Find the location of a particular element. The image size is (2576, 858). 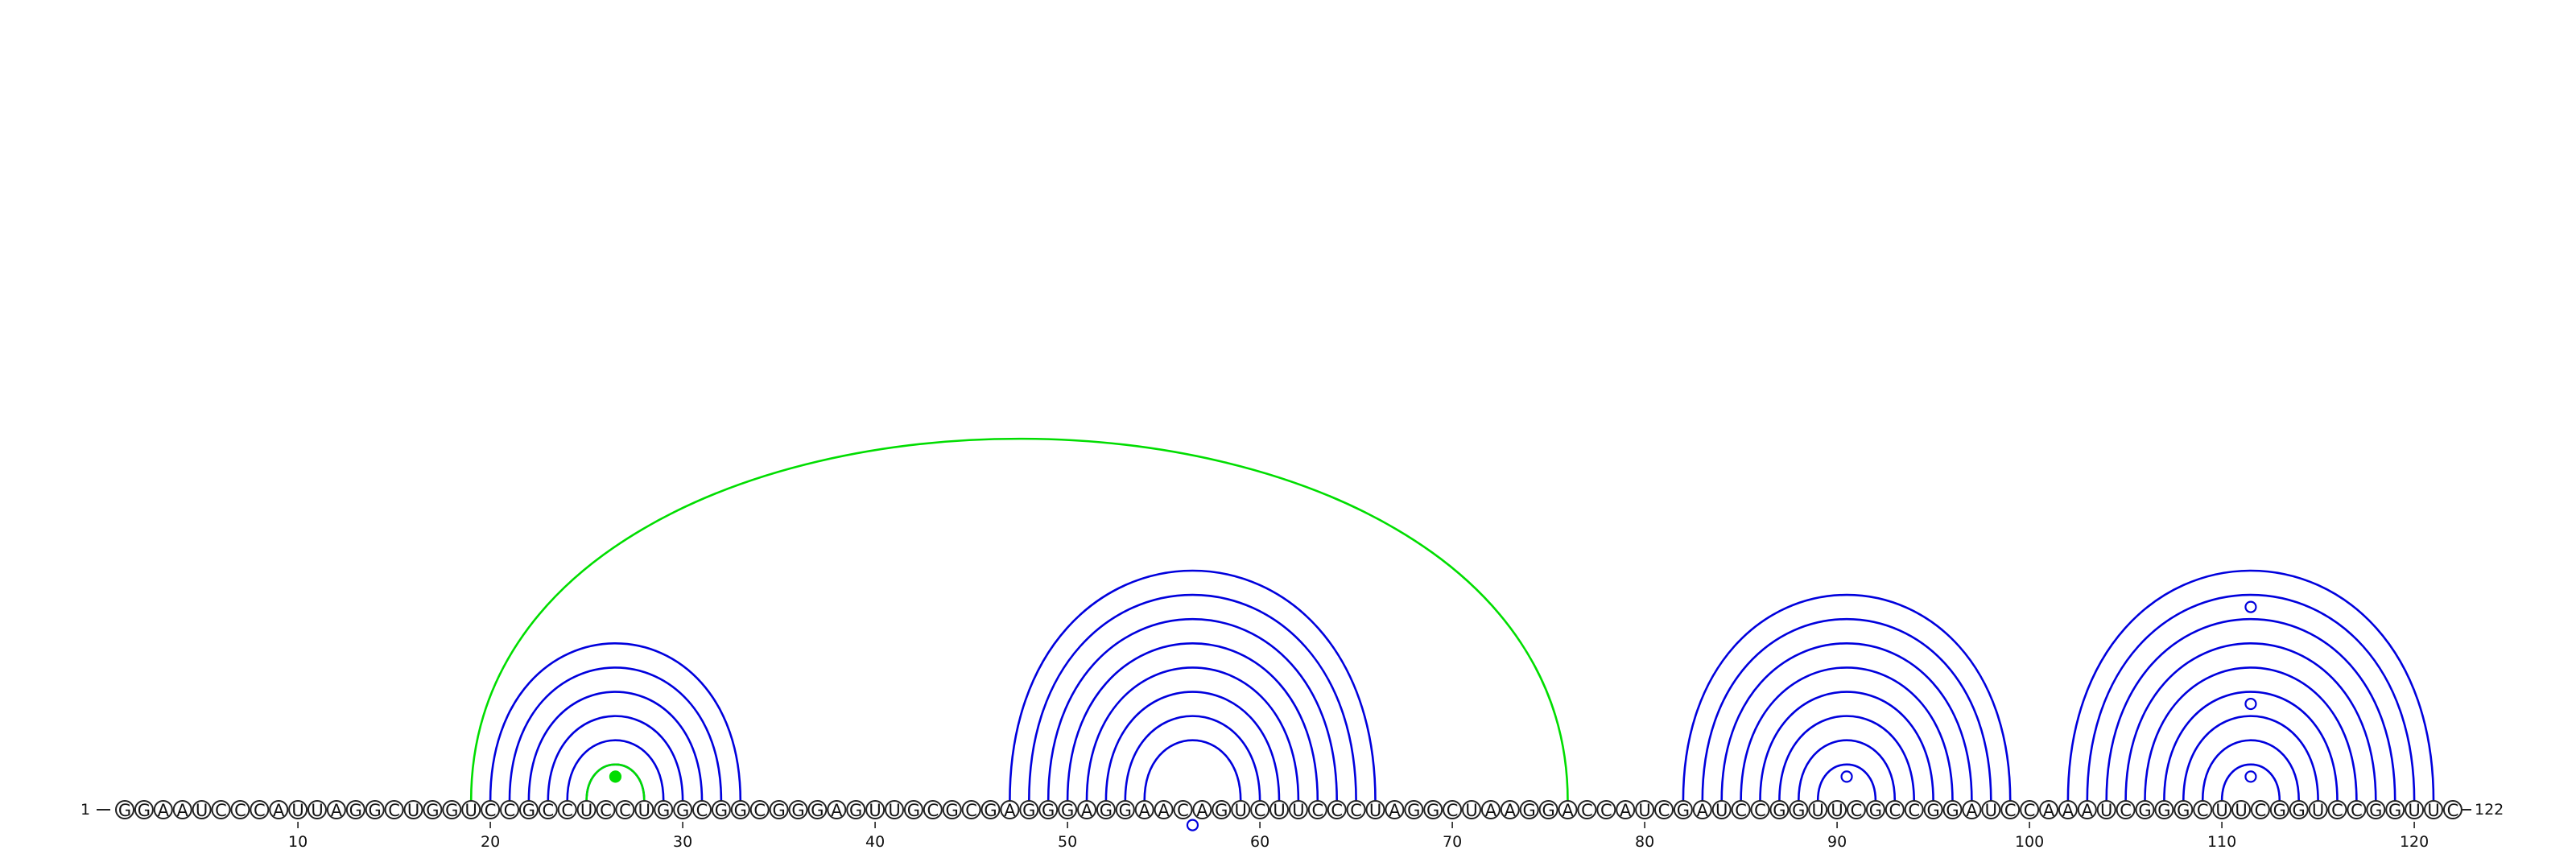

nucleotide-76: A is located at coordinates (1568, 810).